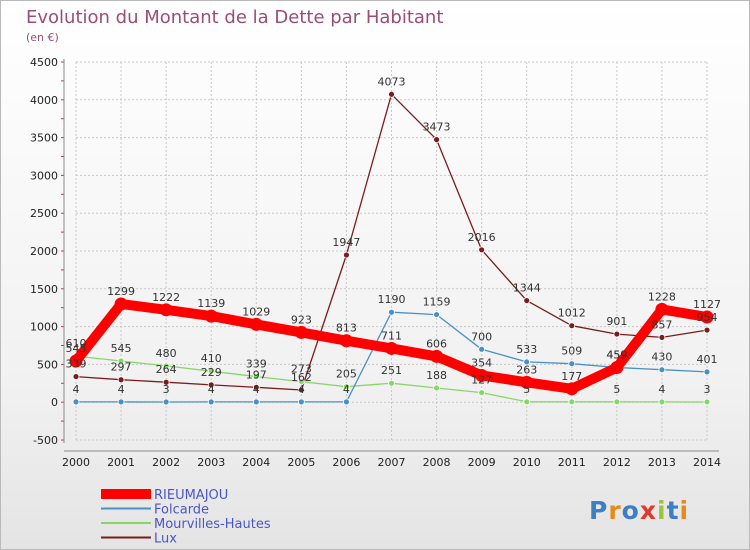 The image size is (750, 550). What do you see at coordinates (166, 297) in the screenshot?
I see `data-label: 1222` at bounding box center [166, 297].